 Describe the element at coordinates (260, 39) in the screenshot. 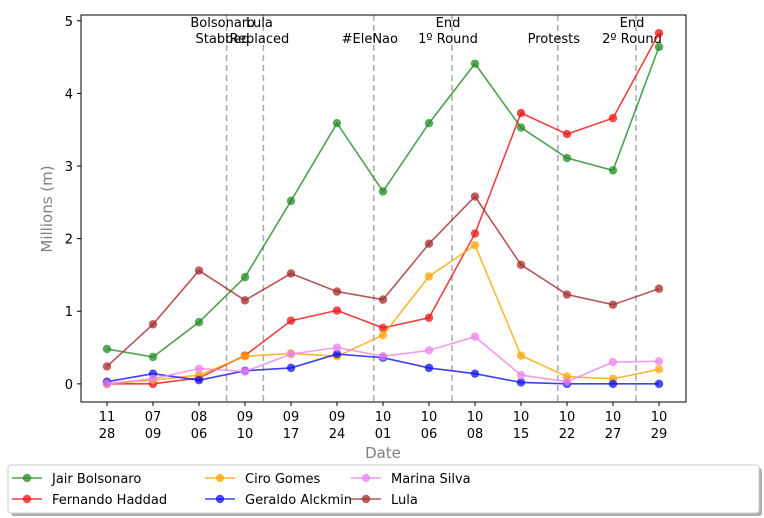

I see `event-annotation: Replaced` at that location.